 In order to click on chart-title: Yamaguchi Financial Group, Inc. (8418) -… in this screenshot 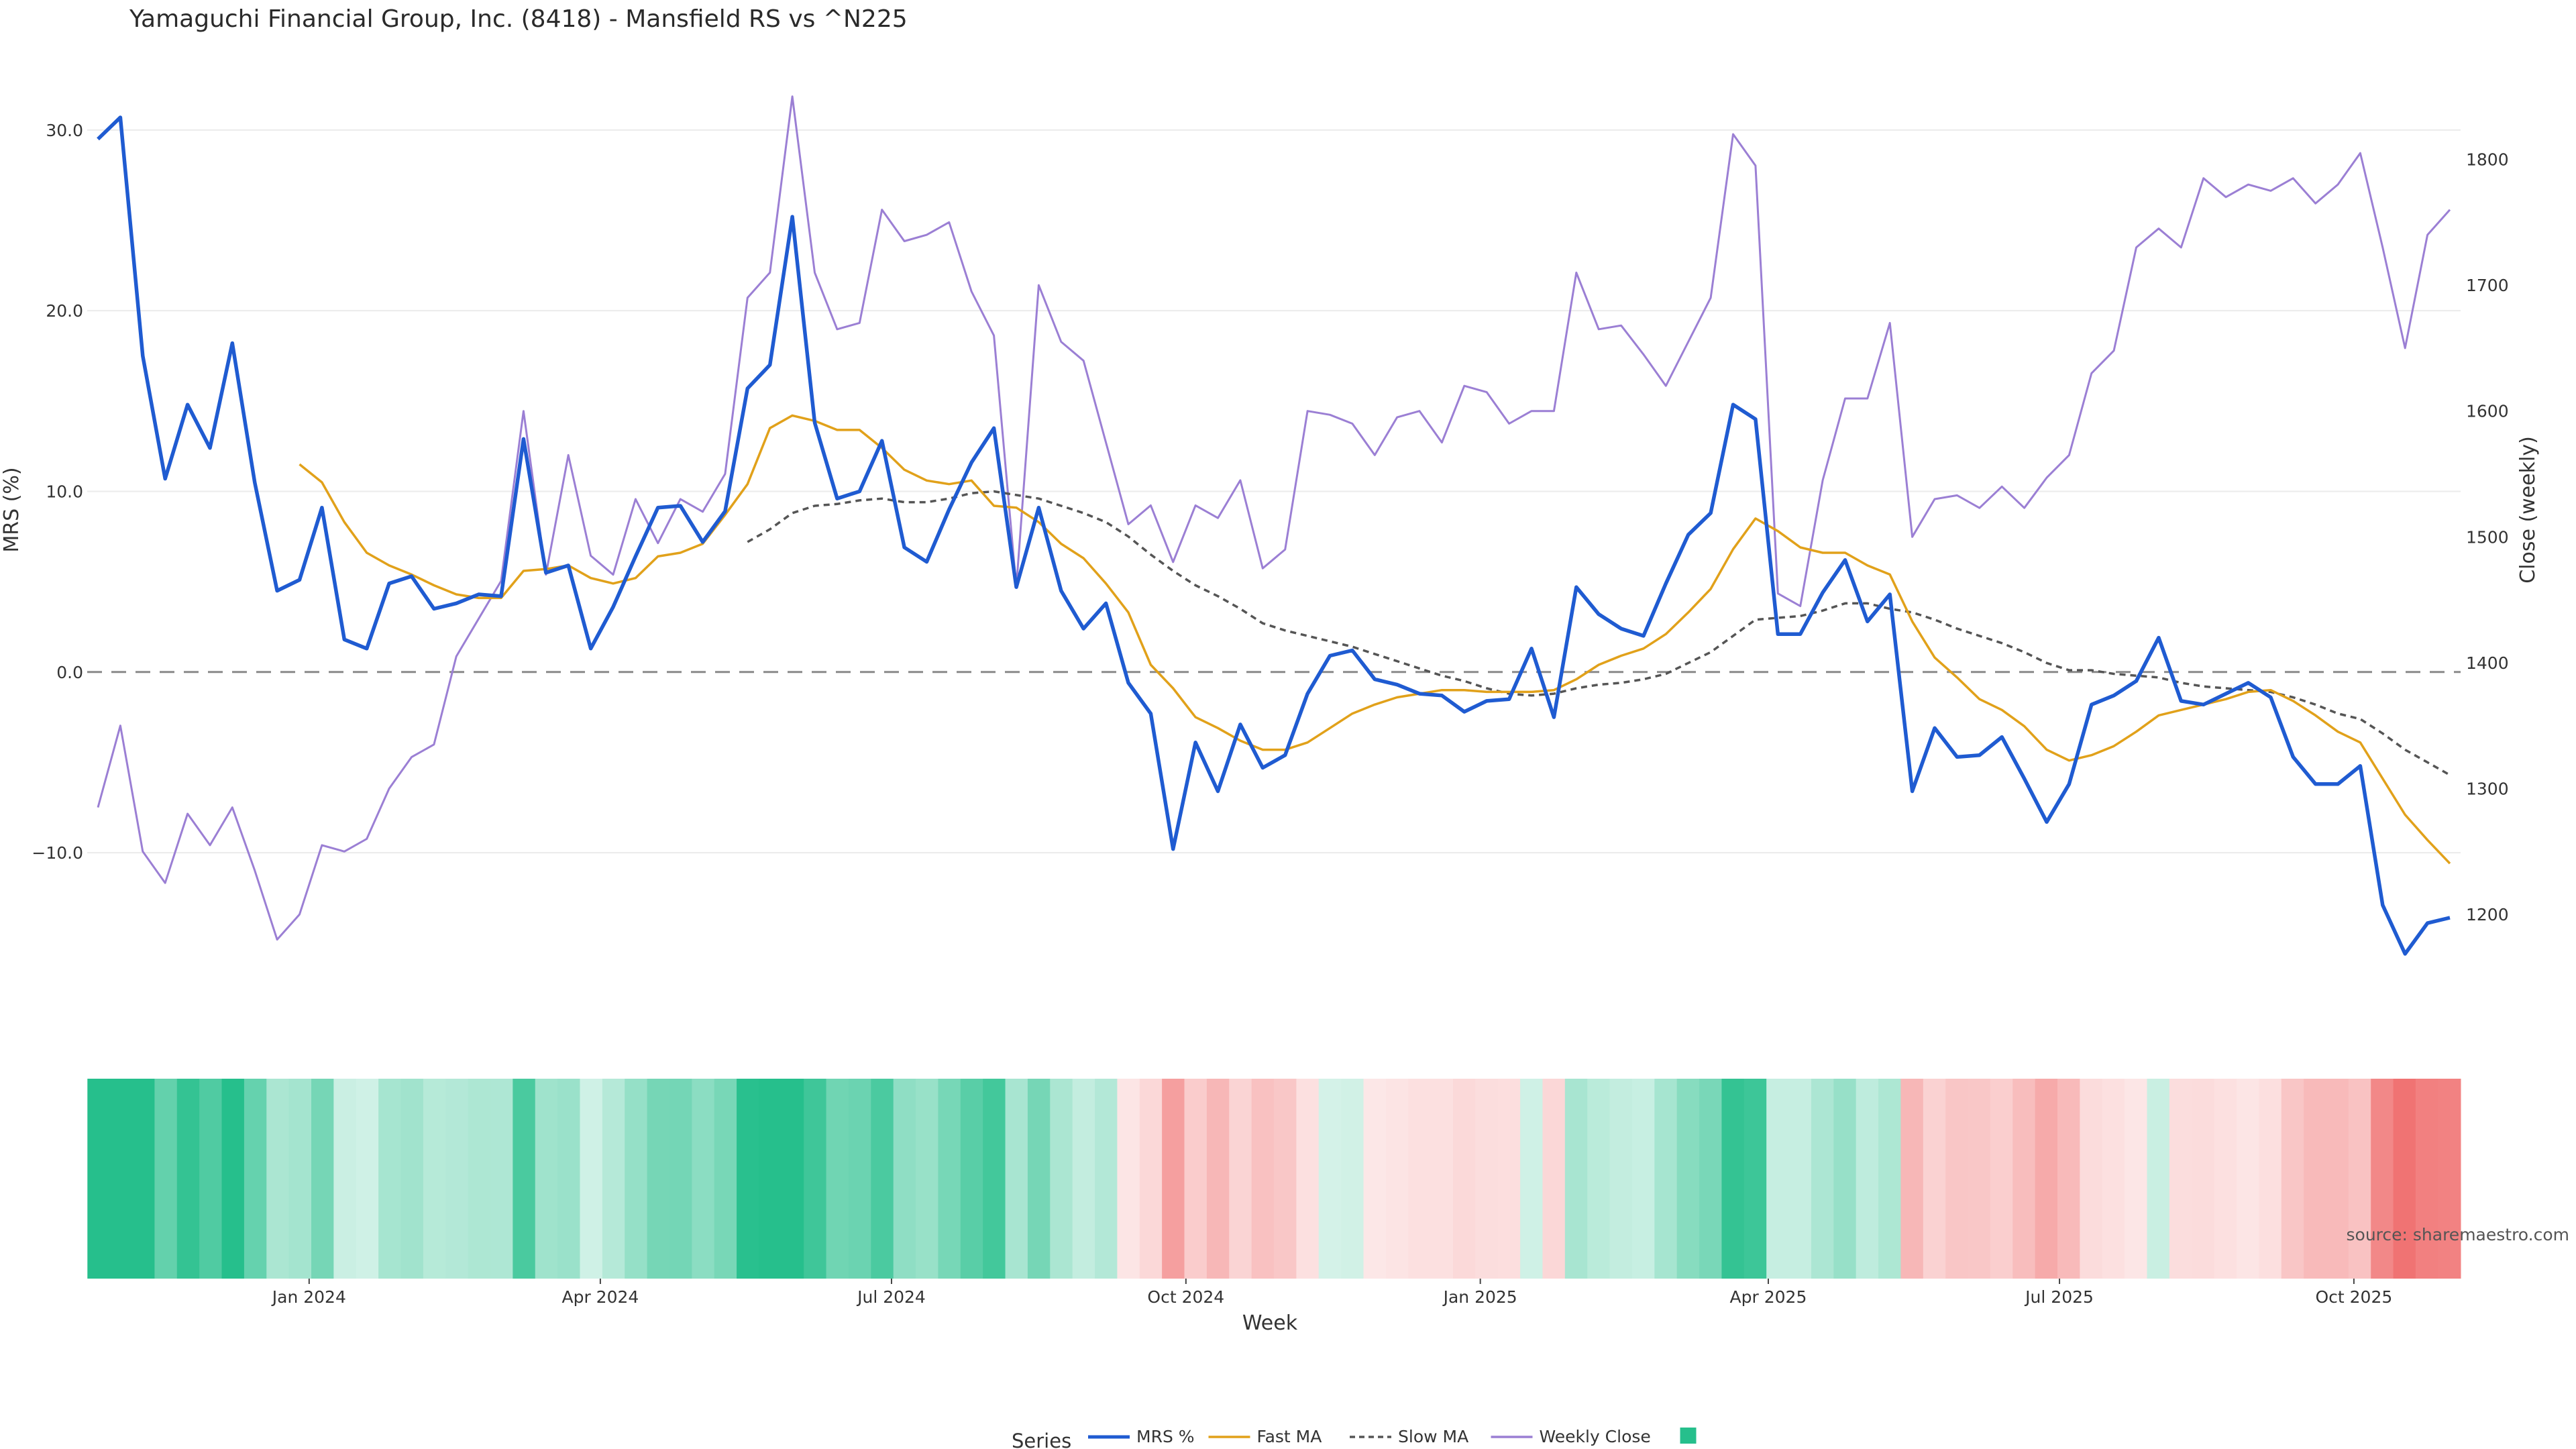, I will do `click(518, 19)`.